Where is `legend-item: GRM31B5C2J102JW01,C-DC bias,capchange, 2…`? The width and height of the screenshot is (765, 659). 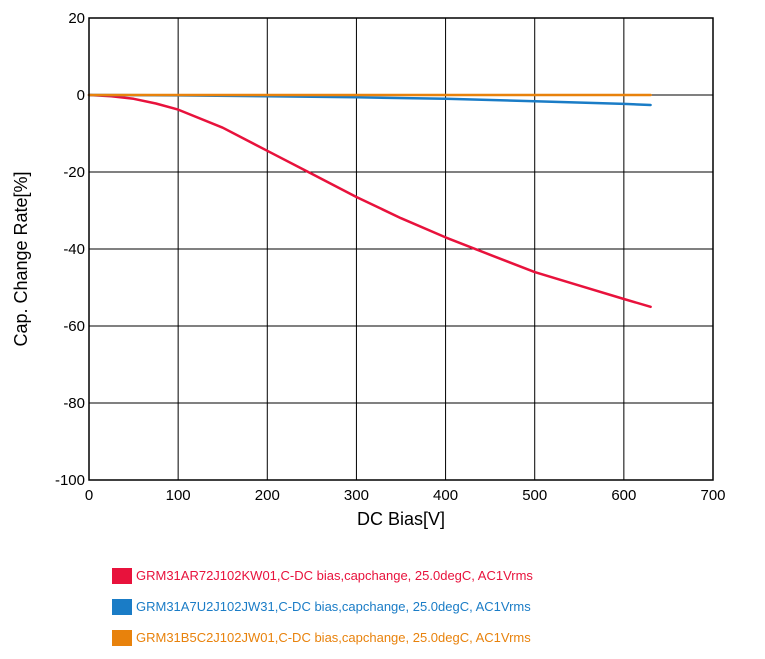
legend-item: GRM31B5C2J102JW01,C-DC bias,capchange, 2… is located at coordinates (432, 637).